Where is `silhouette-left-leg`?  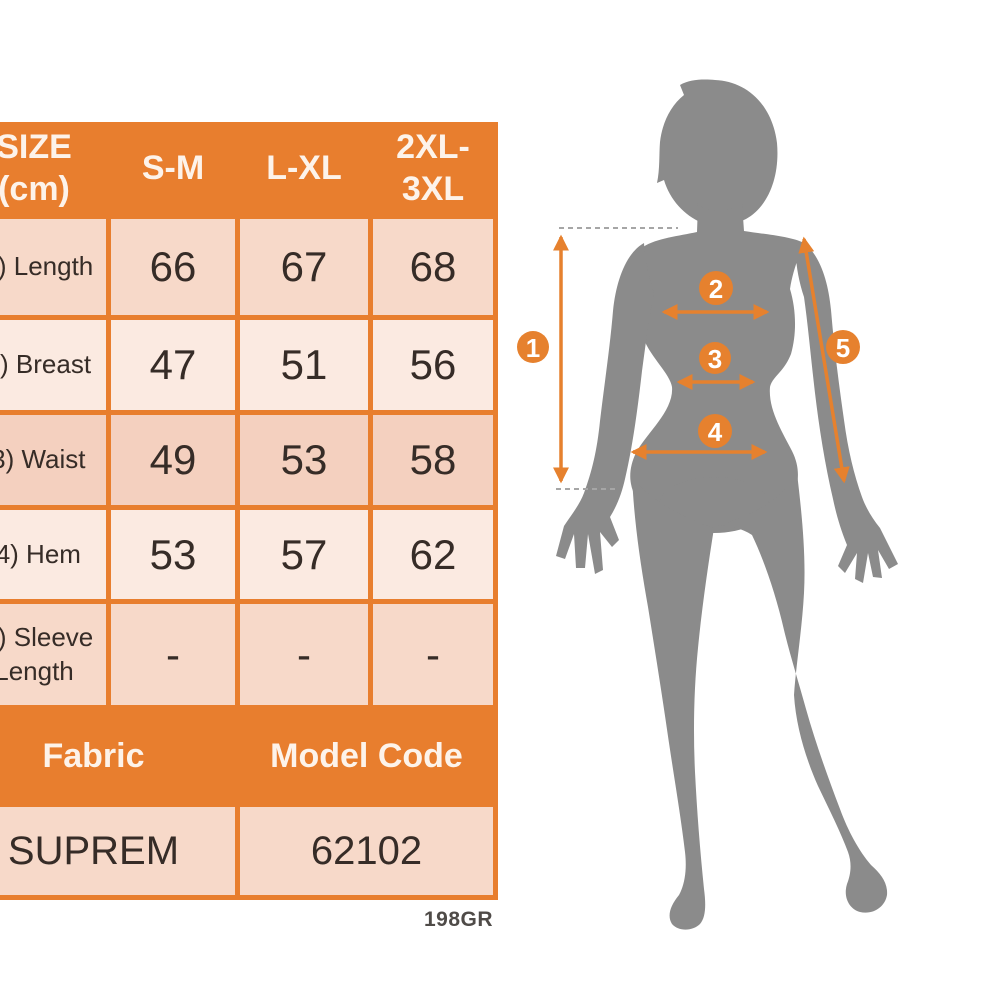 silhouette-left-leg is located at coordinates (673, 702).